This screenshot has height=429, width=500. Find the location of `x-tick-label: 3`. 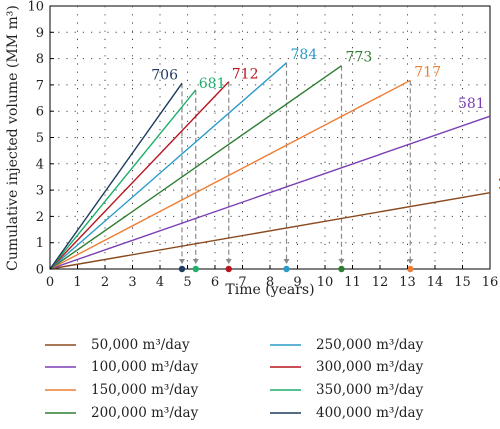

x-tick-label: 3 is located at coordinates (132, 282).